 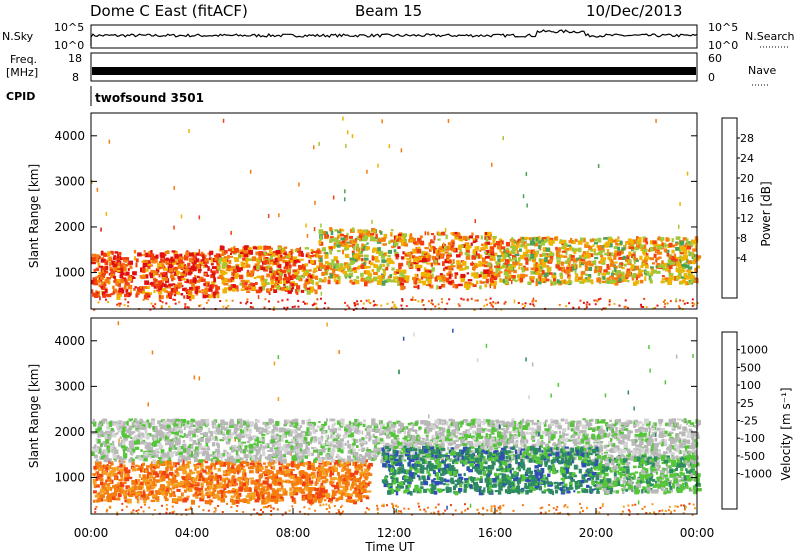 I want to click on colorbar-tick-label: 8, so click(x=743, y=238).